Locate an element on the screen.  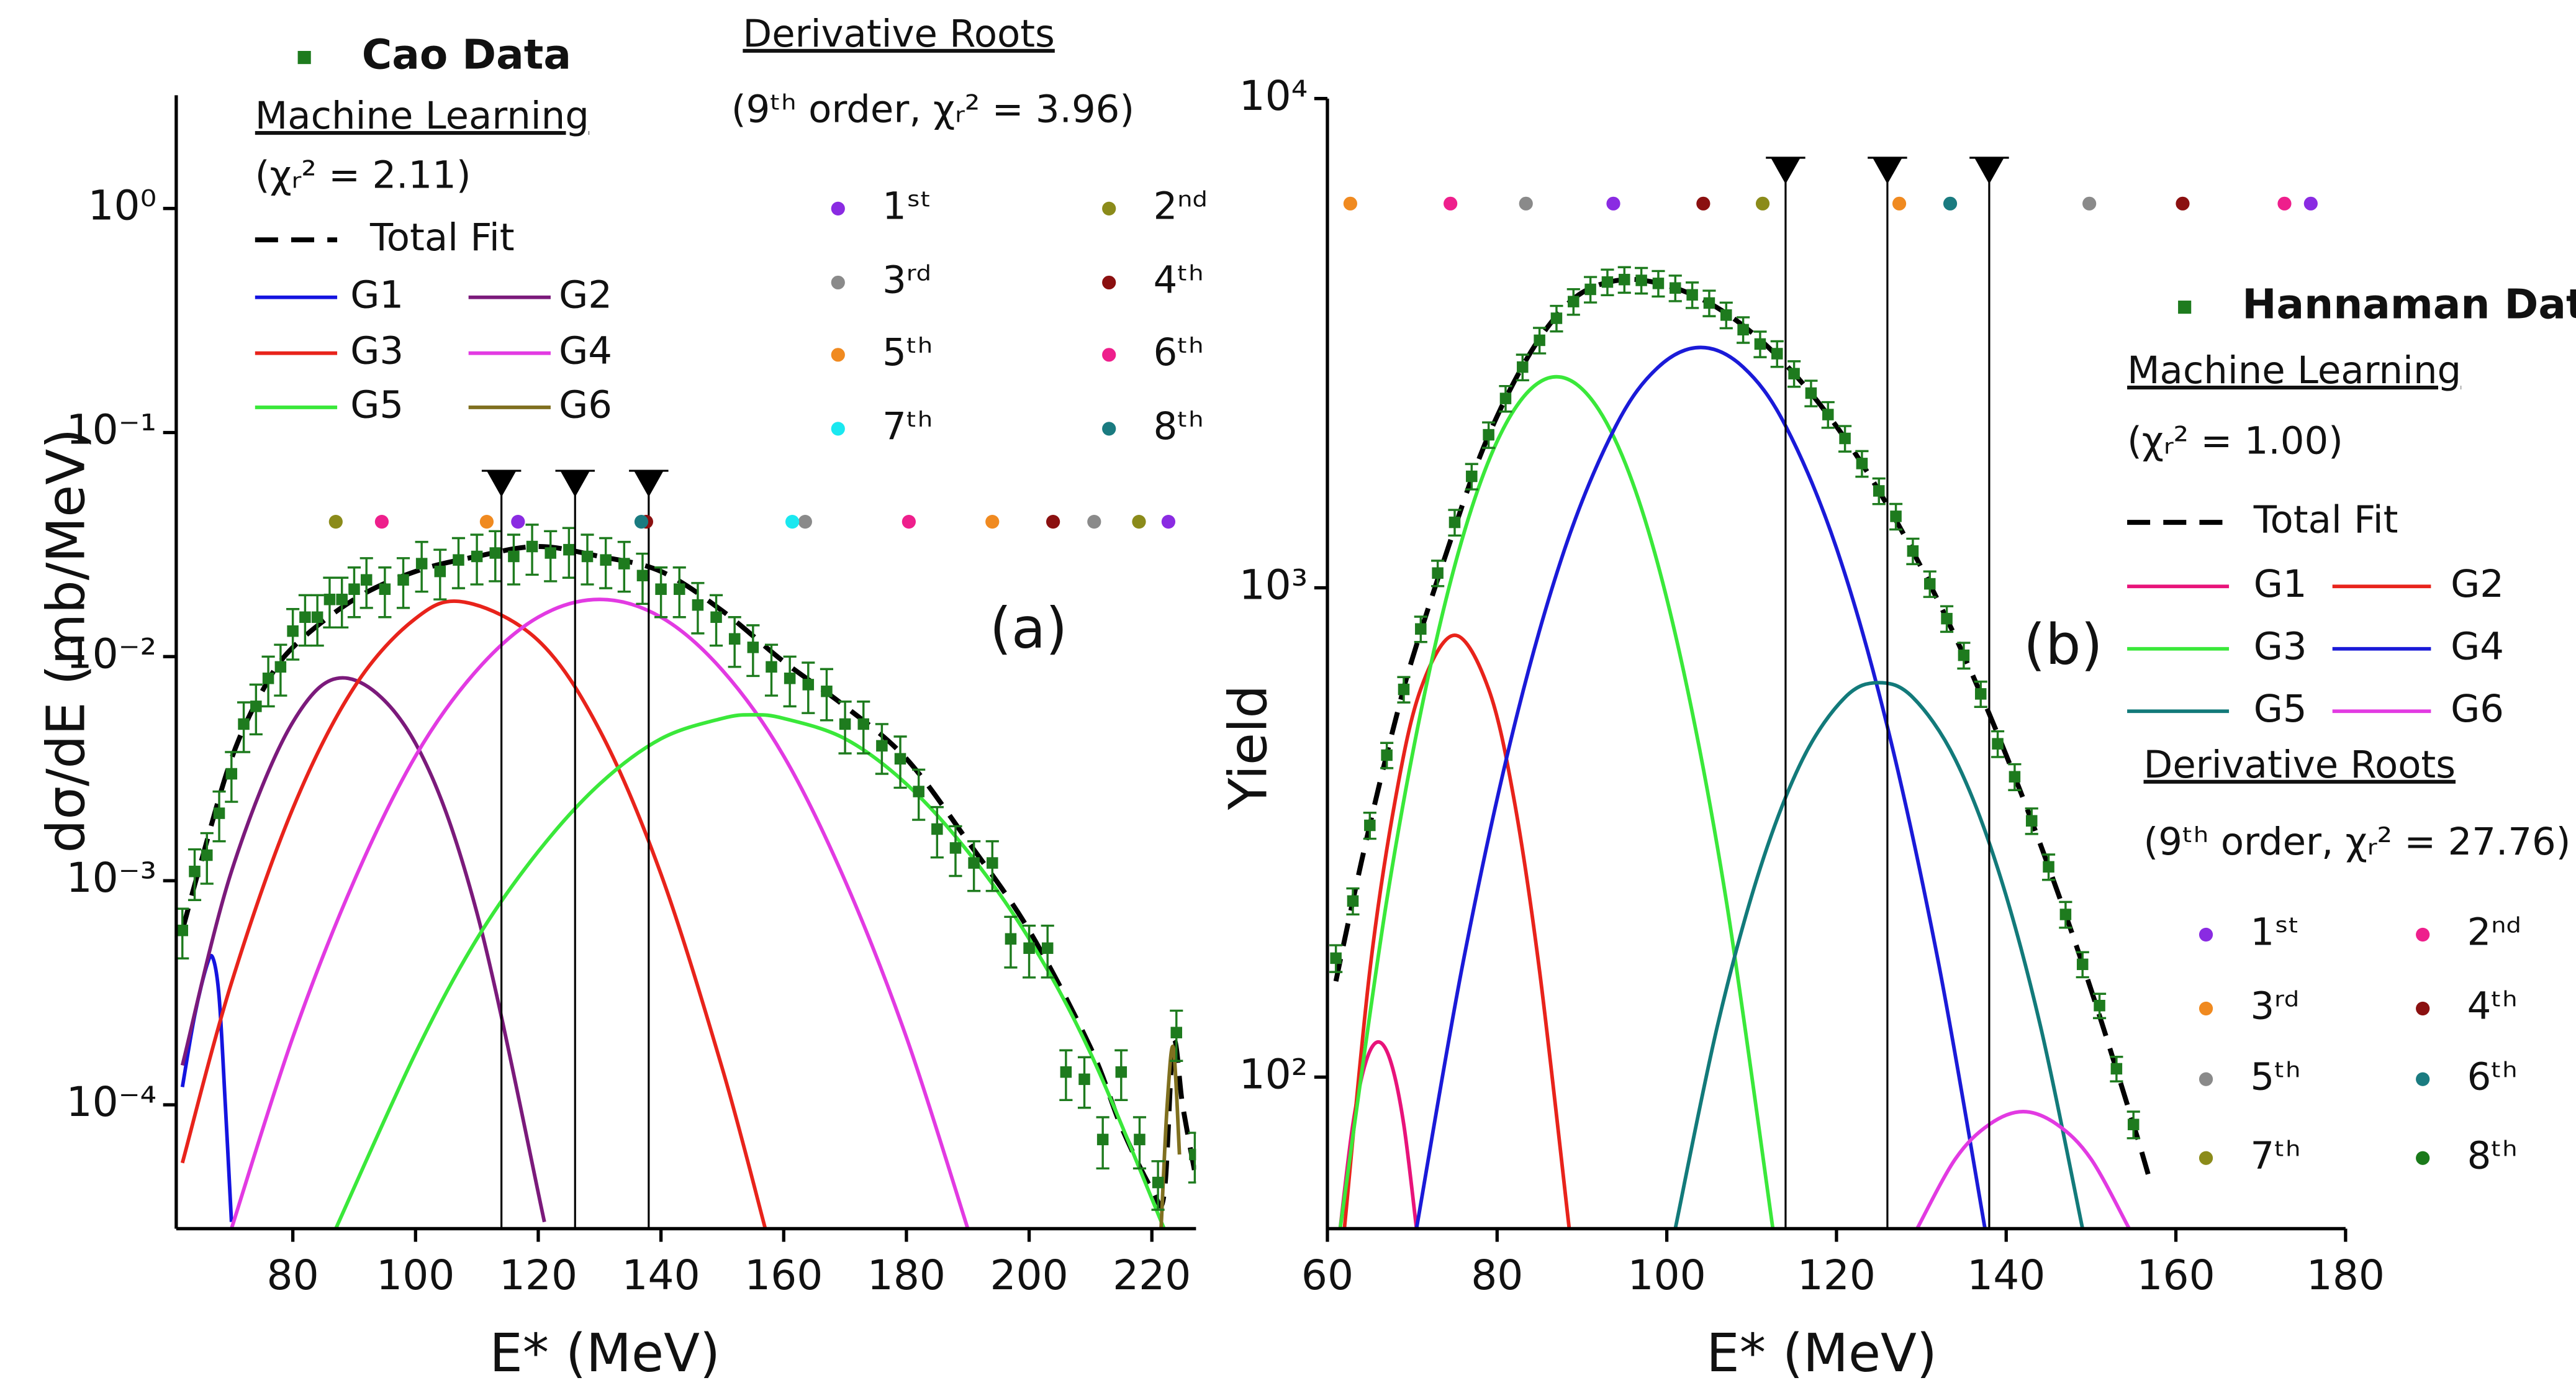
panel-label: (a) is located at coordinates (1028, 629).